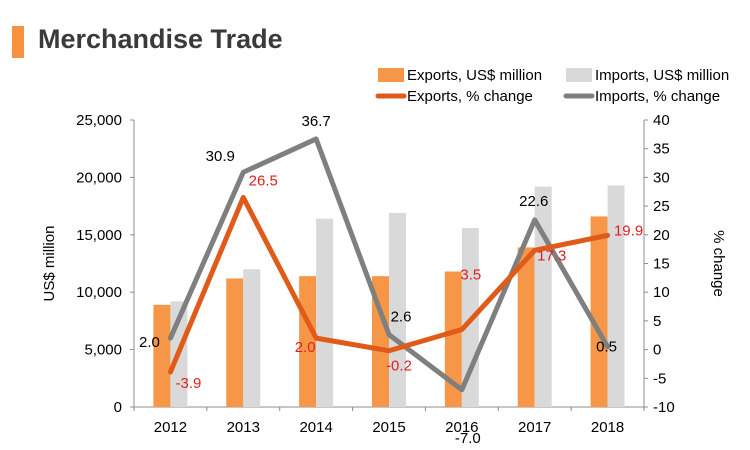 The height and width of the screenshot is (450, 750). I want to click on y-tick-label-left: 25,000, so click(99, 120).